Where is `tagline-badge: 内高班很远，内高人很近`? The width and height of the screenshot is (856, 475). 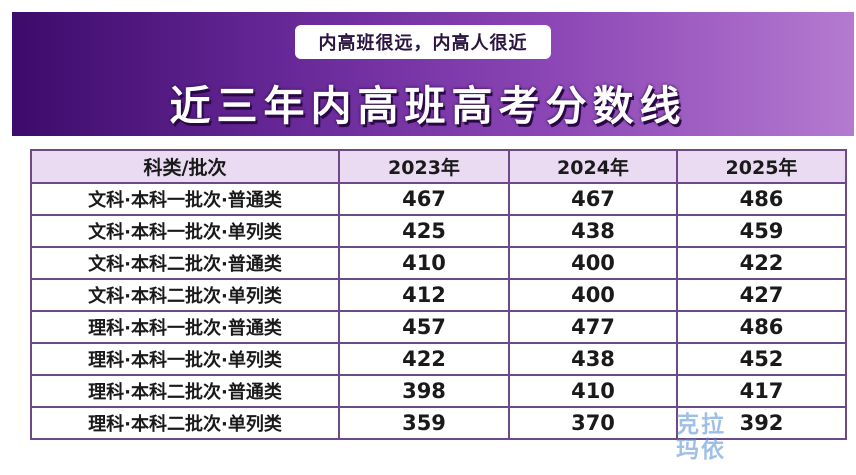
tagline-badge: 内高班很远，内高人很近 is located at coordinates (423, 42).